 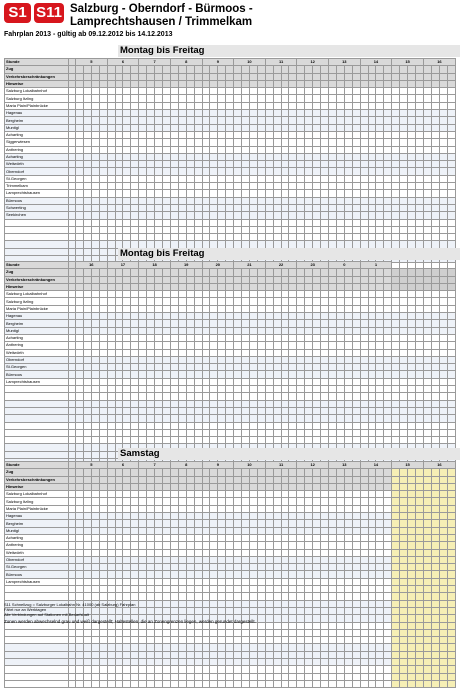 What do you see at coordinates (36, 418) in the screenshot?
I see `station-name` at bounding box center [36, 418].